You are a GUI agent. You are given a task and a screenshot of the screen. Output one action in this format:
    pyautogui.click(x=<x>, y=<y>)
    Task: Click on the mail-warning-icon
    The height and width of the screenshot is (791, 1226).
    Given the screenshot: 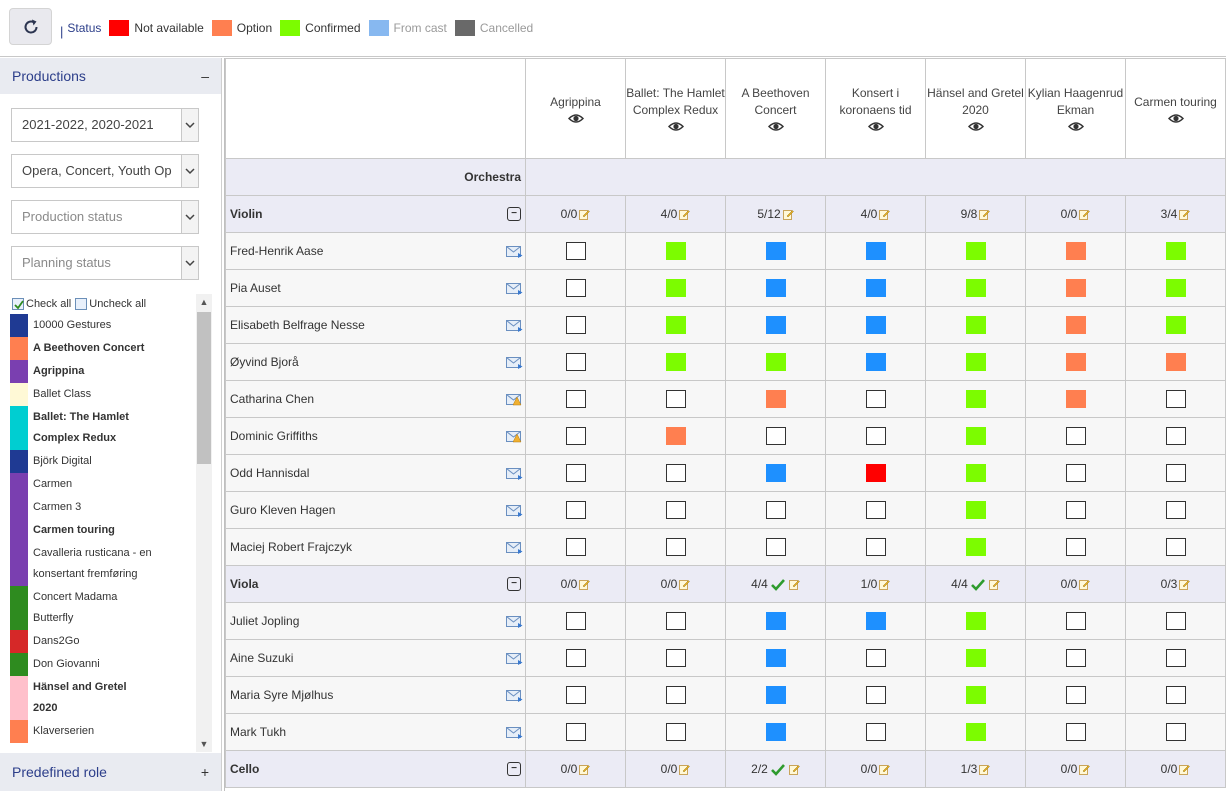 What is the action you would take?
    pyautogui.click(x=514, y=399)
    